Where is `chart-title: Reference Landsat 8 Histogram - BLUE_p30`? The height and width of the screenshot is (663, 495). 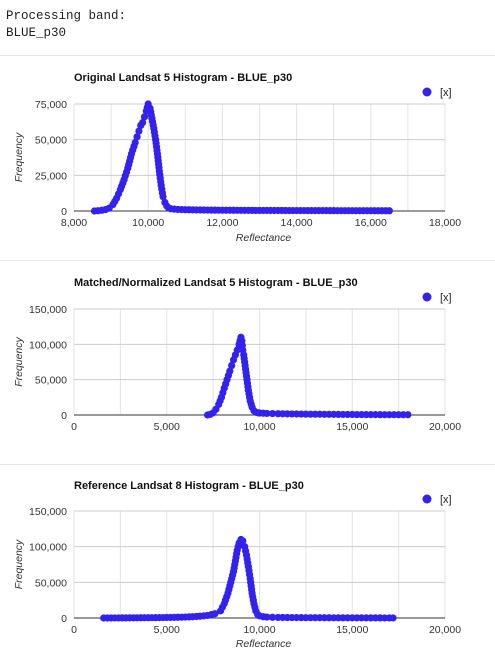
chart-title: Reference Landsat 8 Histogram - BLUE_p30 is located at coordinates (189, 486).